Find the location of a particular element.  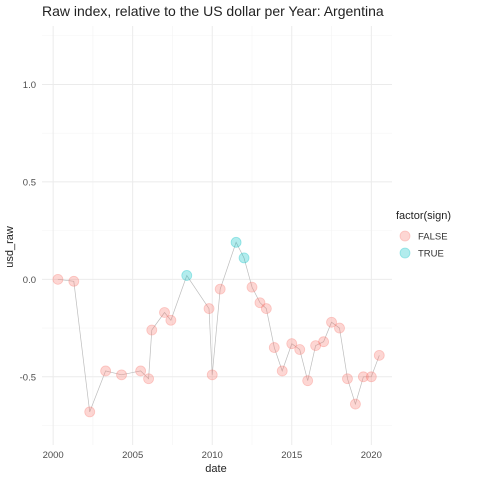

y-tick-label: 1.0 is located at coordinates (29, 85).